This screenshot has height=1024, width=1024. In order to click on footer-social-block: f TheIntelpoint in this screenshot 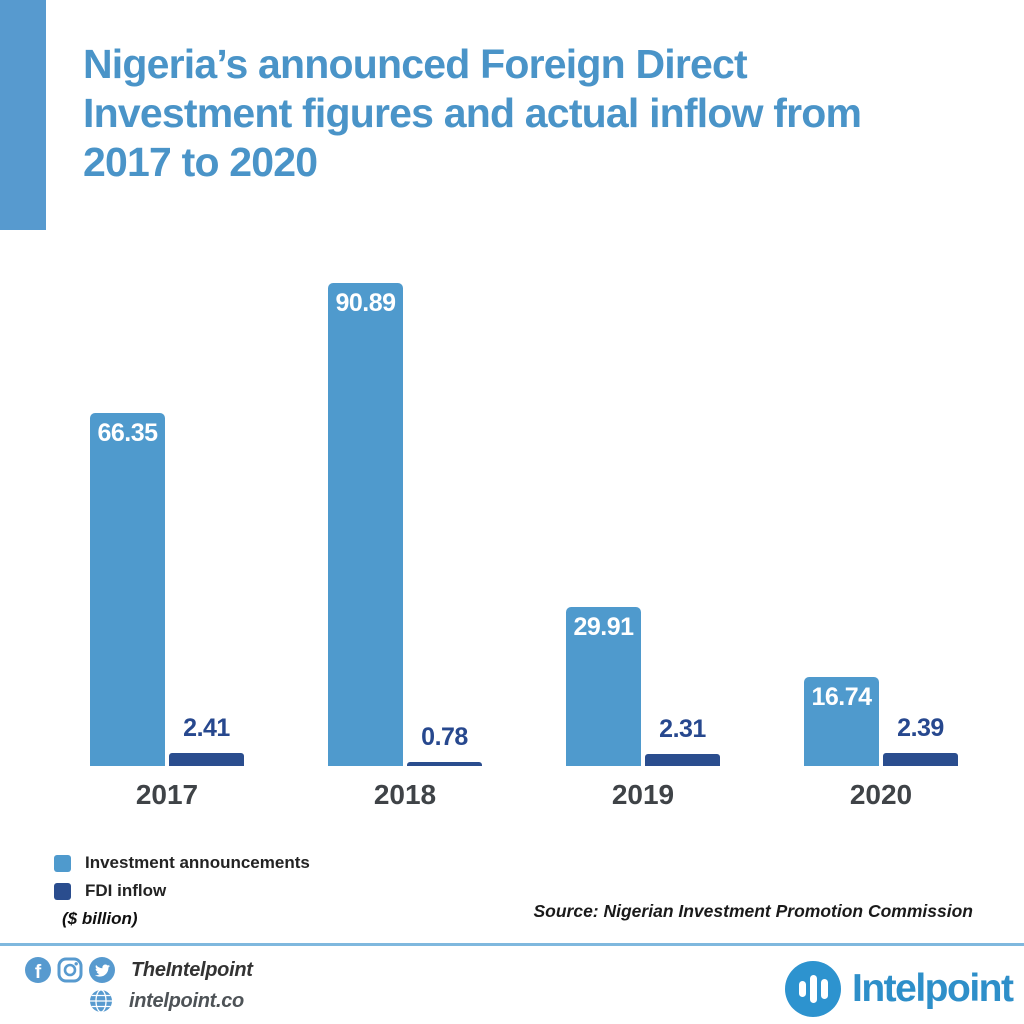, I will do `click(139, 985)`.